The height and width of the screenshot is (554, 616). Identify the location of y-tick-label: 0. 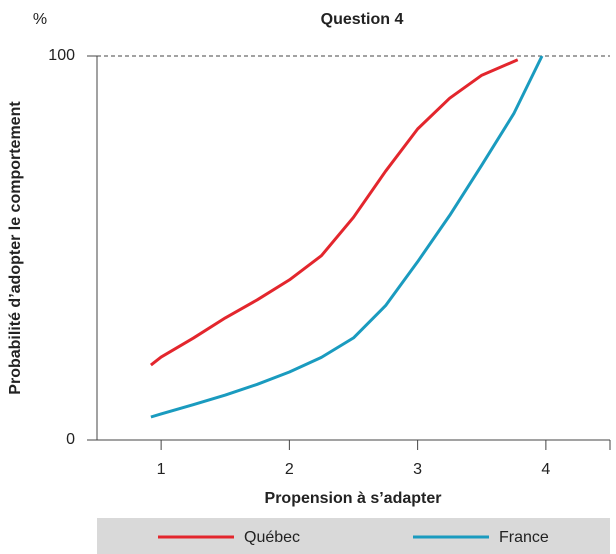
(70, 439).